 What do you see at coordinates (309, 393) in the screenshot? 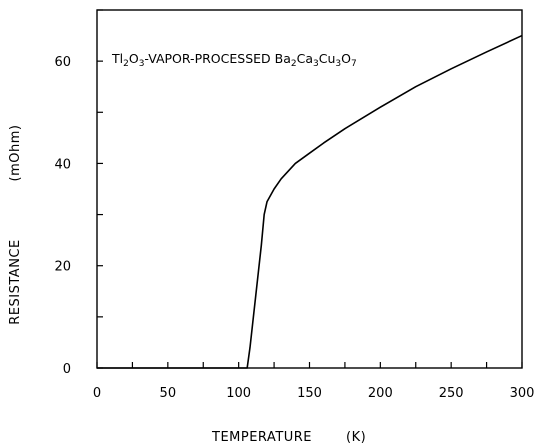
I see `x-tick-label: 150` at bounding box center [309, 393].